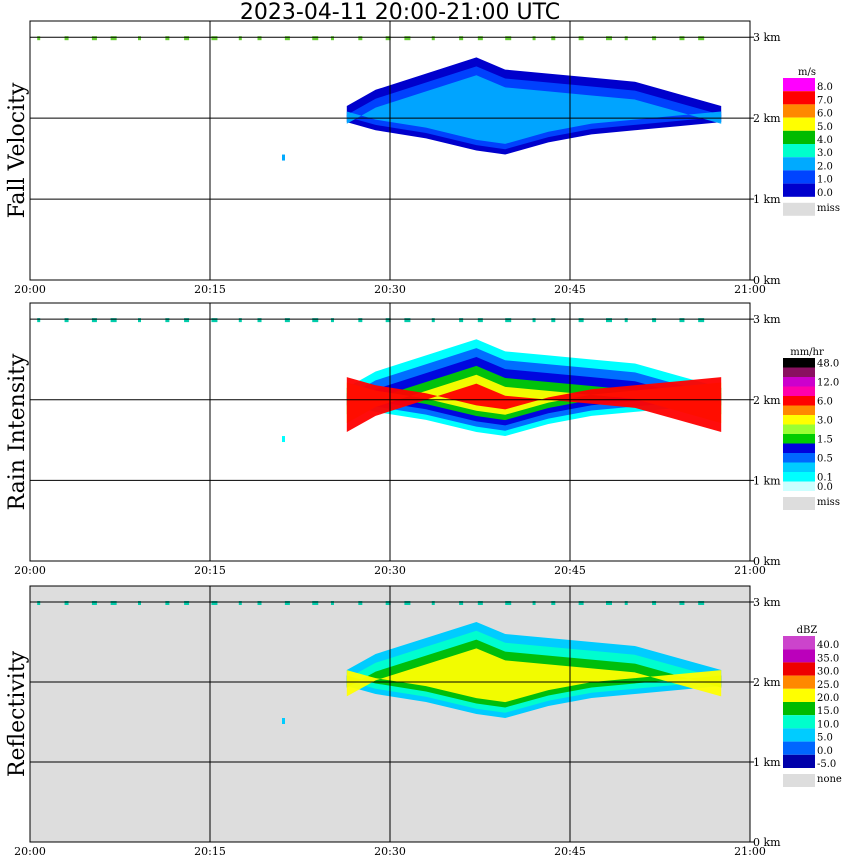  Describe the element at coordinates (825, 459) in the screenshot. I see `legend-label: 0.5` at that location.